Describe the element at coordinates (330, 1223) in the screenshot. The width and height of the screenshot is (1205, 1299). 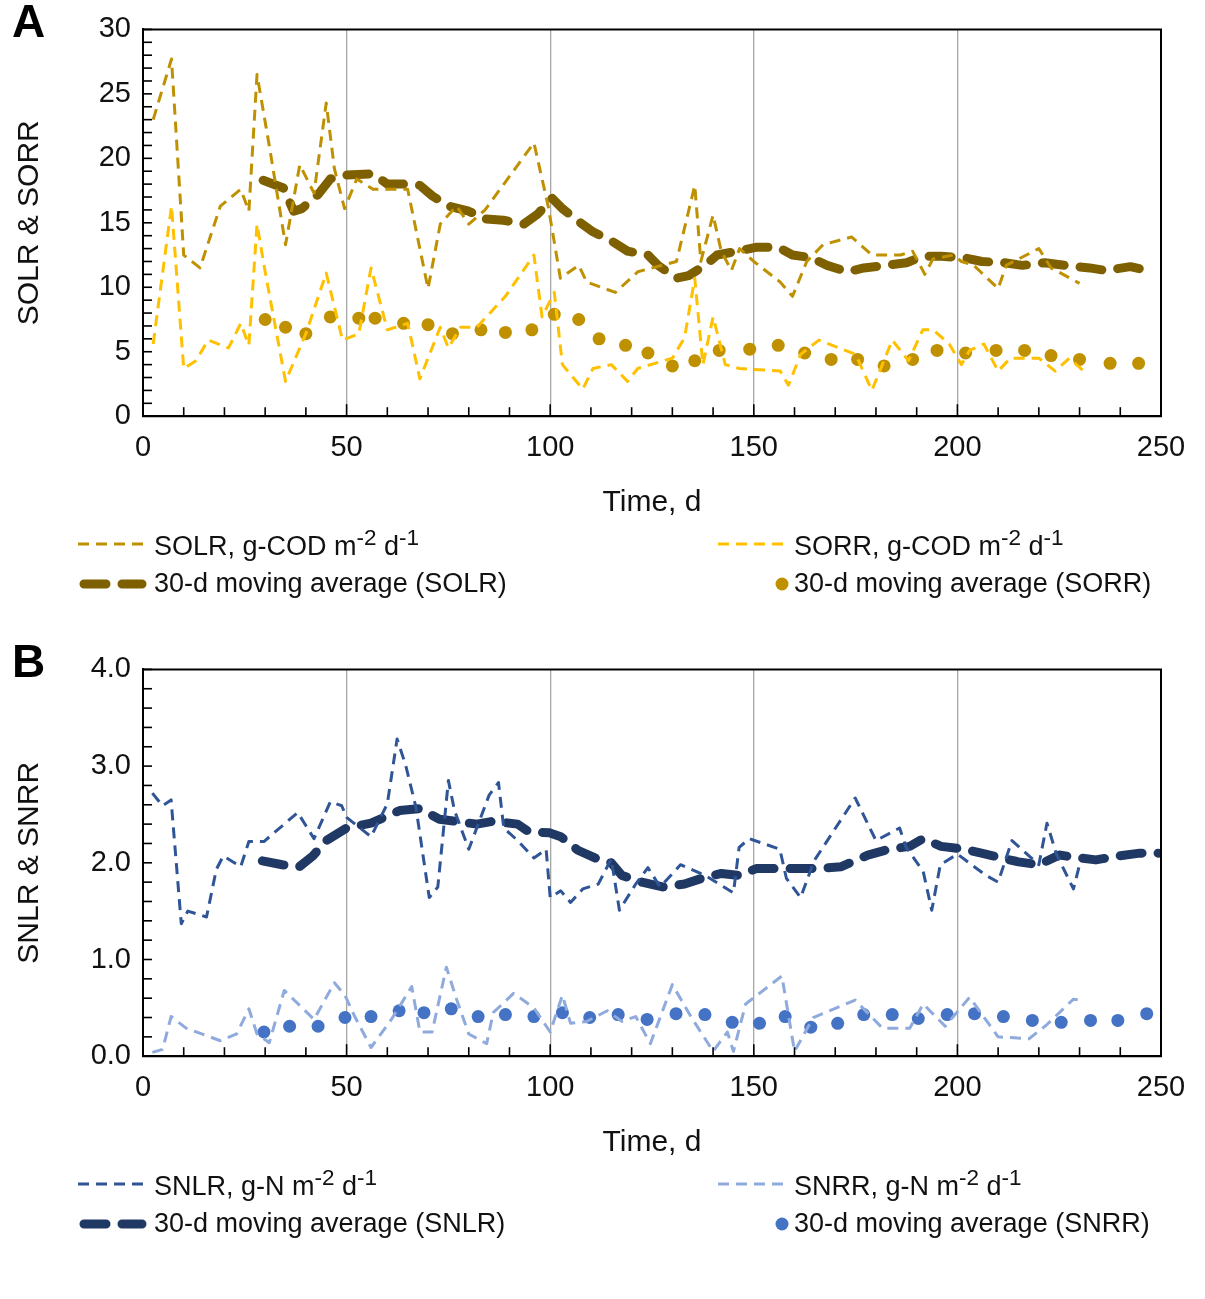
I see `legend-label: 30-d moving average (SNLR)` at that location.